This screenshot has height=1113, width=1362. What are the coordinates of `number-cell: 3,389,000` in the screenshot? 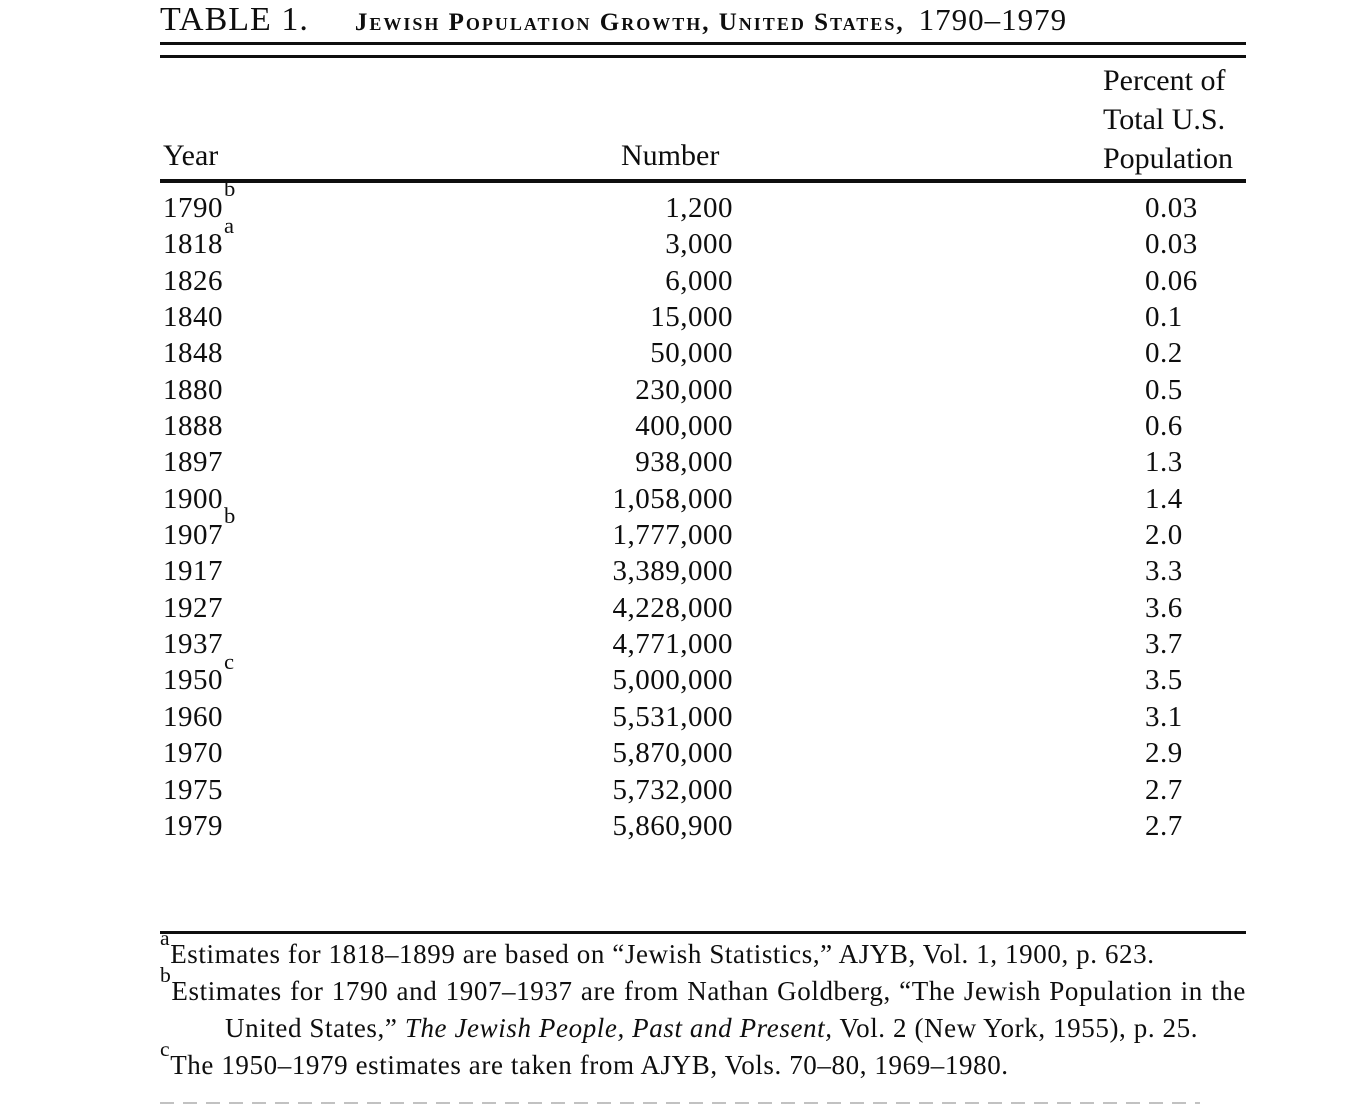 It's located at (672, 571).